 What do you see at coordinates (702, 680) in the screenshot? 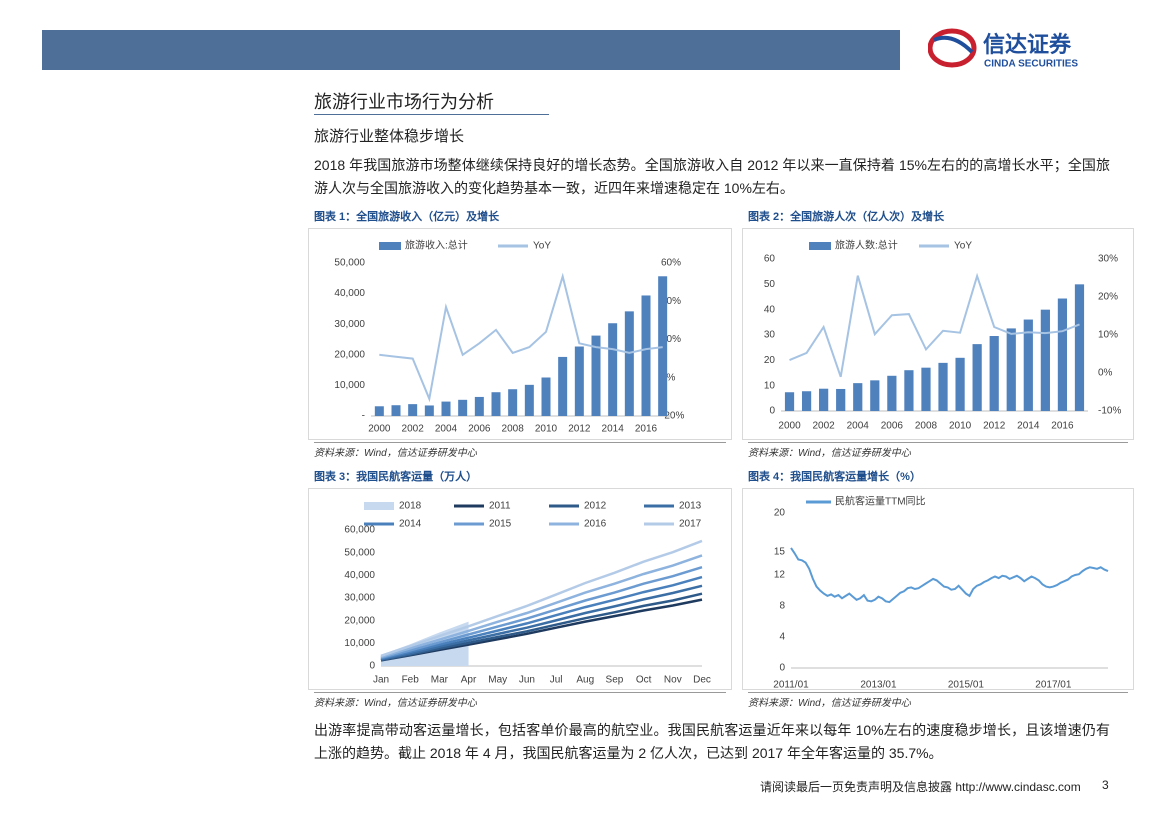
I see `x-tick-label: Dec` at bounding box center [702, 680].